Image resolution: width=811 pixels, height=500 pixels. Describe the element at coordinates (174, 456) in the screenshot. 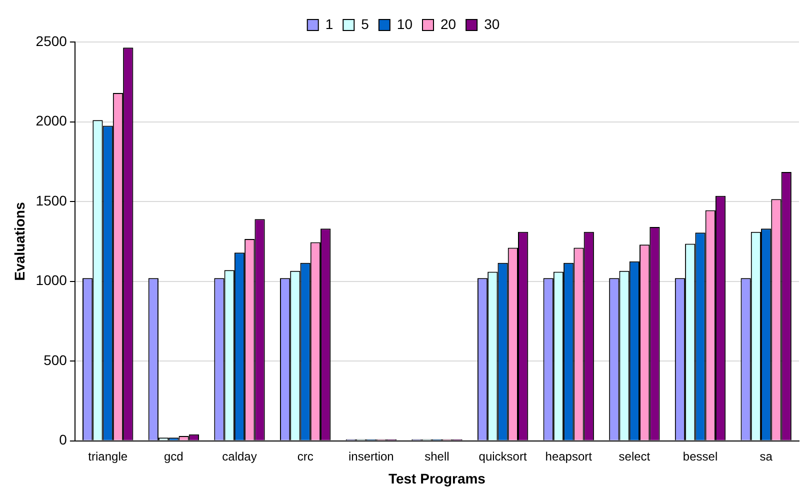

I see `x-tick-label: gcd` at that location.